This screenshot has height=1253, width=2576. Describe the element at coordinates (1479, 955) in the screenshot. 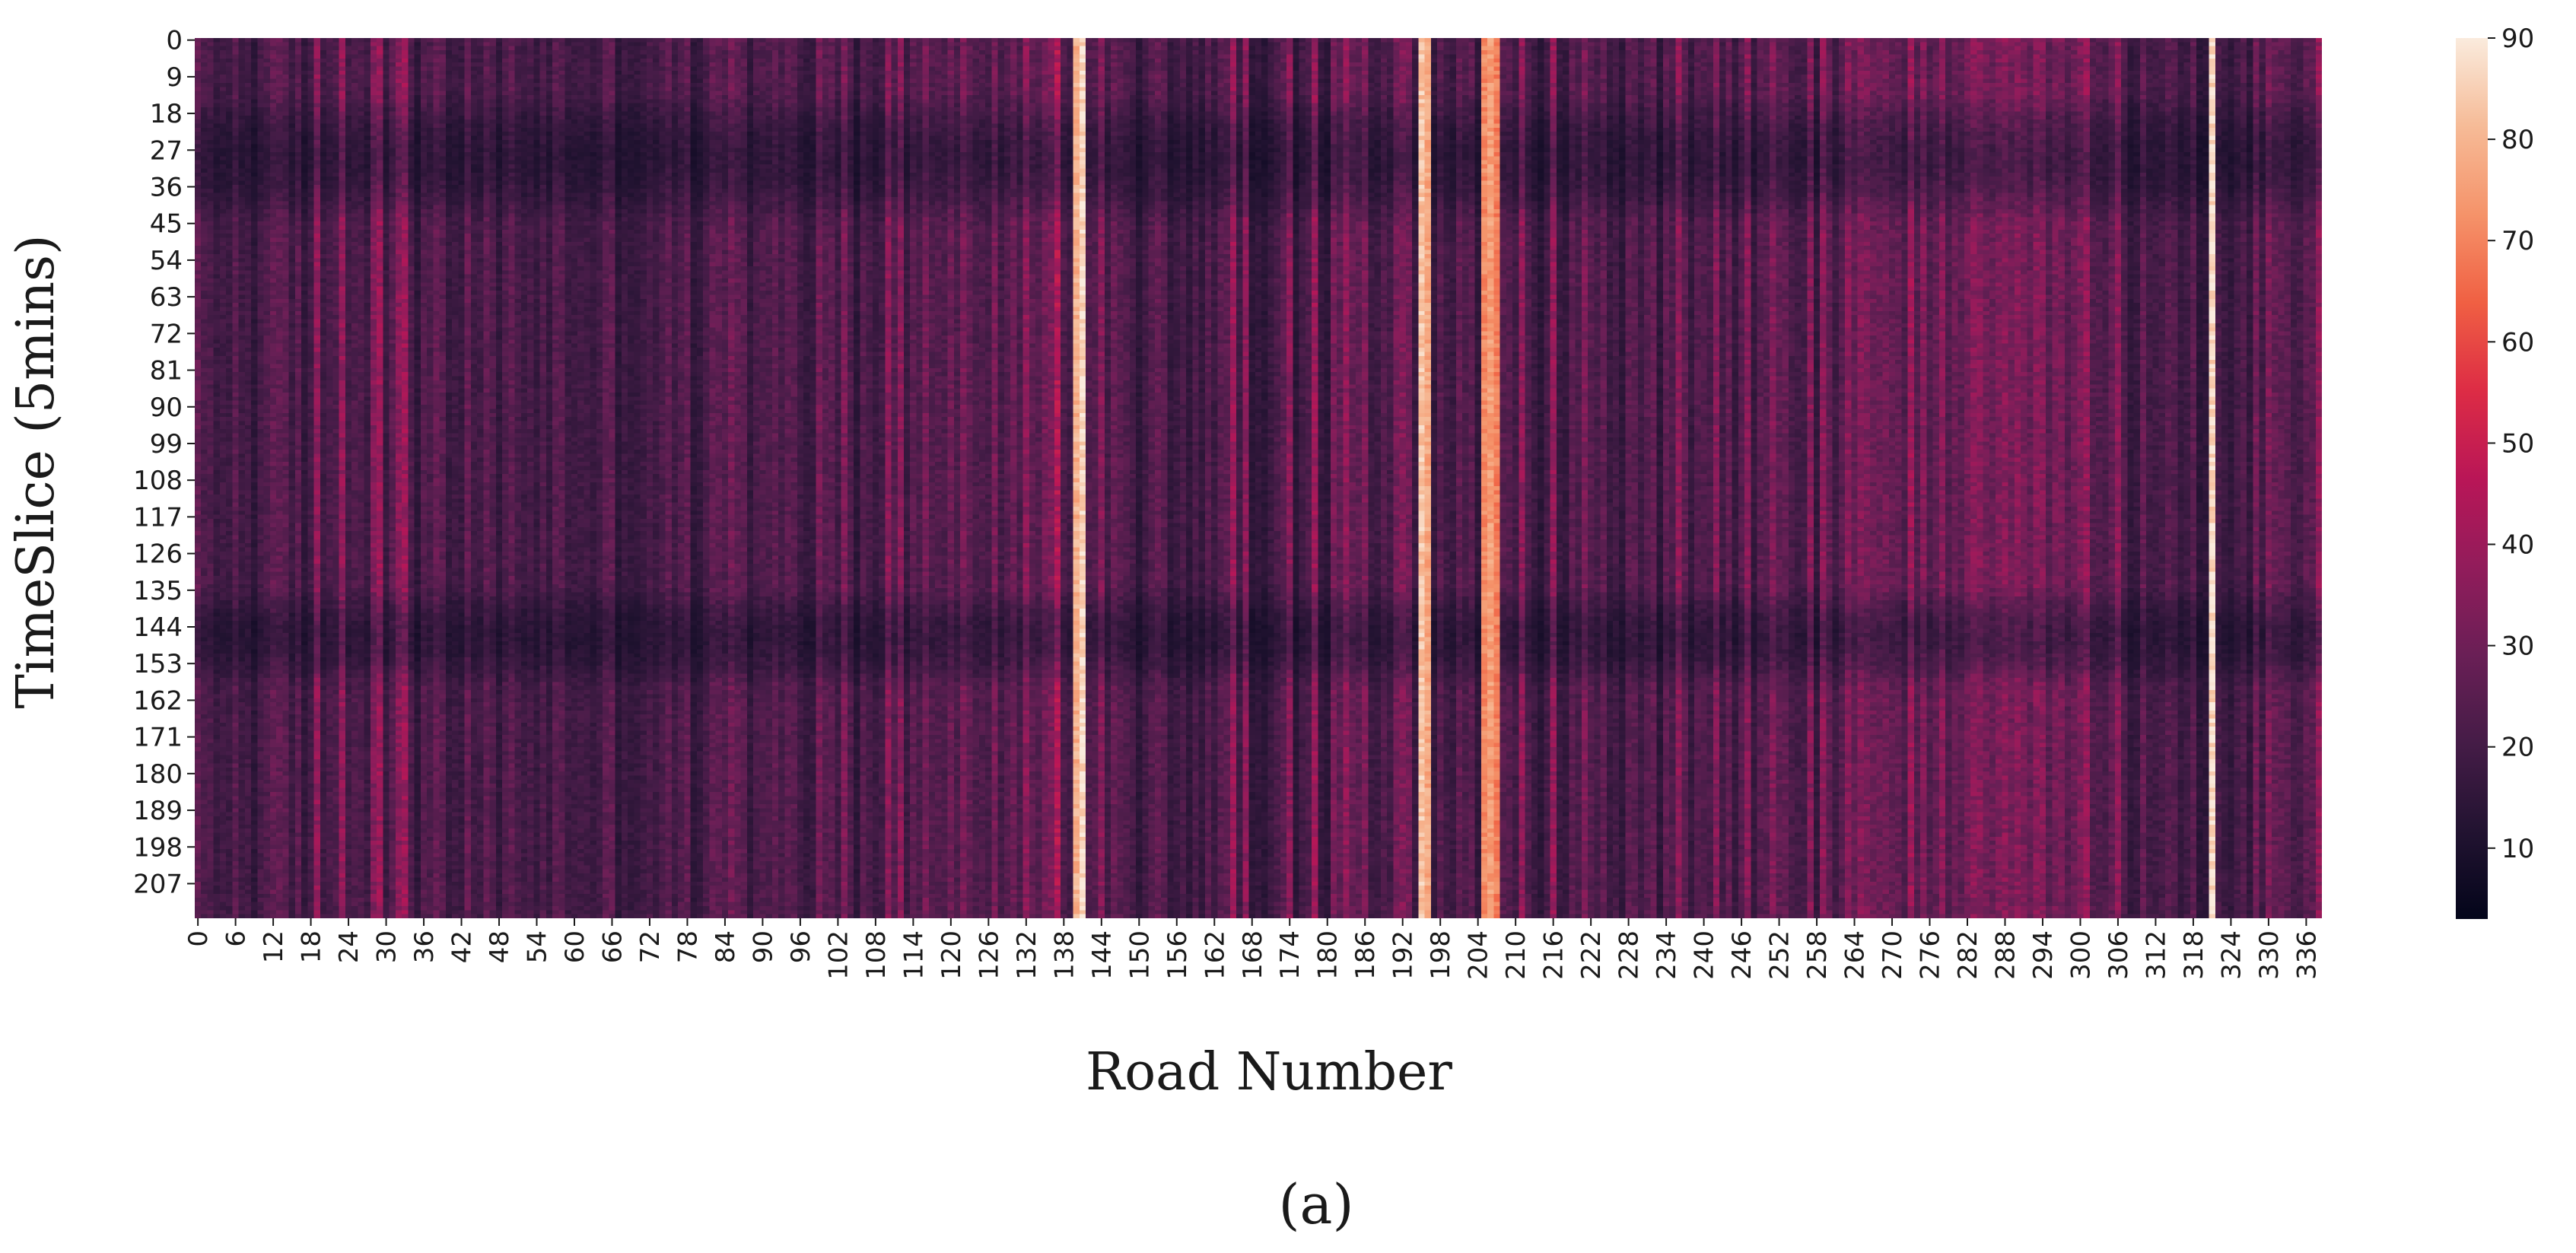

I see `x-tick-label: 204` at that location.